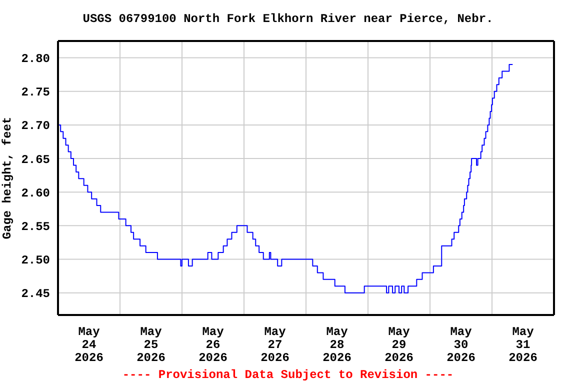 This screenshot has width=576, height=384. What do you see at coordinates (35, 59) in the screenshot?
I see `y-tick-label: 2.80` at bounding box center [35, 59].